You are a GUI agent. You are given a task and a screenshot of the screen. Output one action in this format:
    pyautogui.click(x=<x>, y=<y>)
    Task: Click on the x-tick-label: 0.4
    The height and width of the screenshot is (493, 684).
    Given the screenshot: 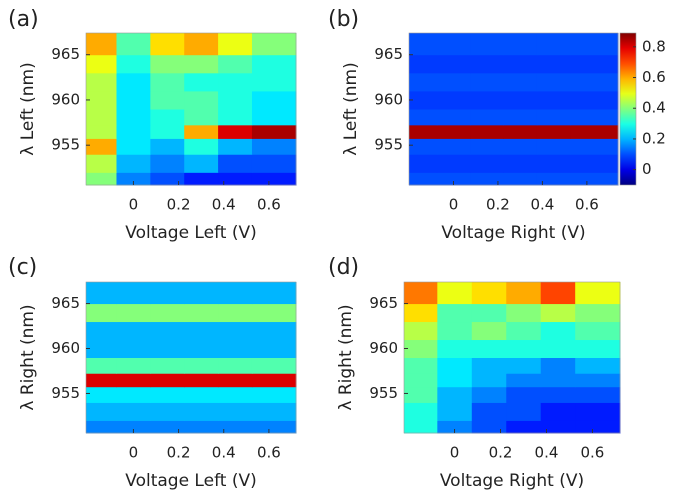 What is the action you would take?
    pyautogui.click(x=542, y=205)
    